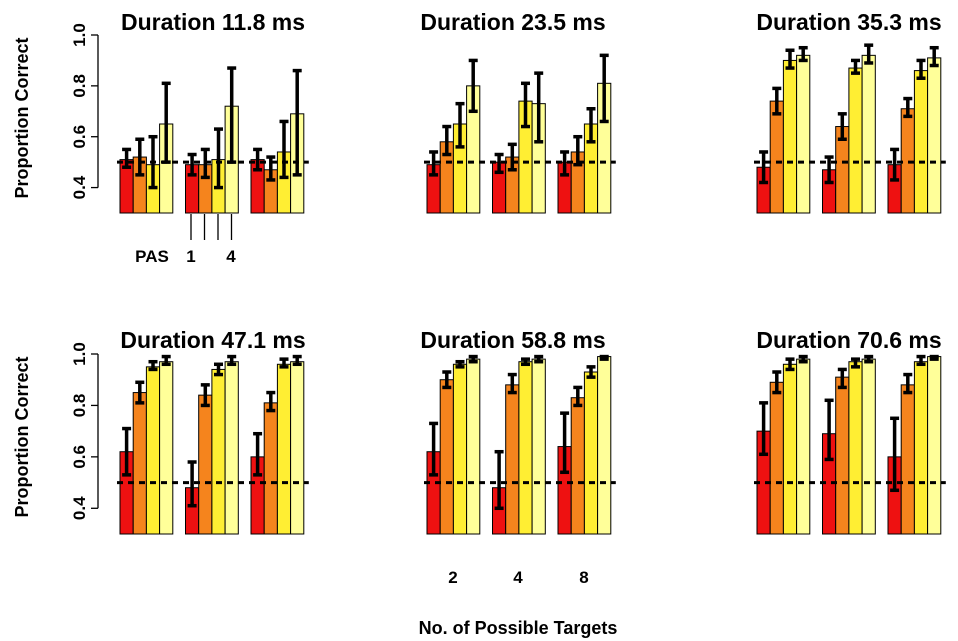  Describe the element at coordinates (848, 340) in the screenshot. I see `panel-title: Duration 70.6 ms` at that location.